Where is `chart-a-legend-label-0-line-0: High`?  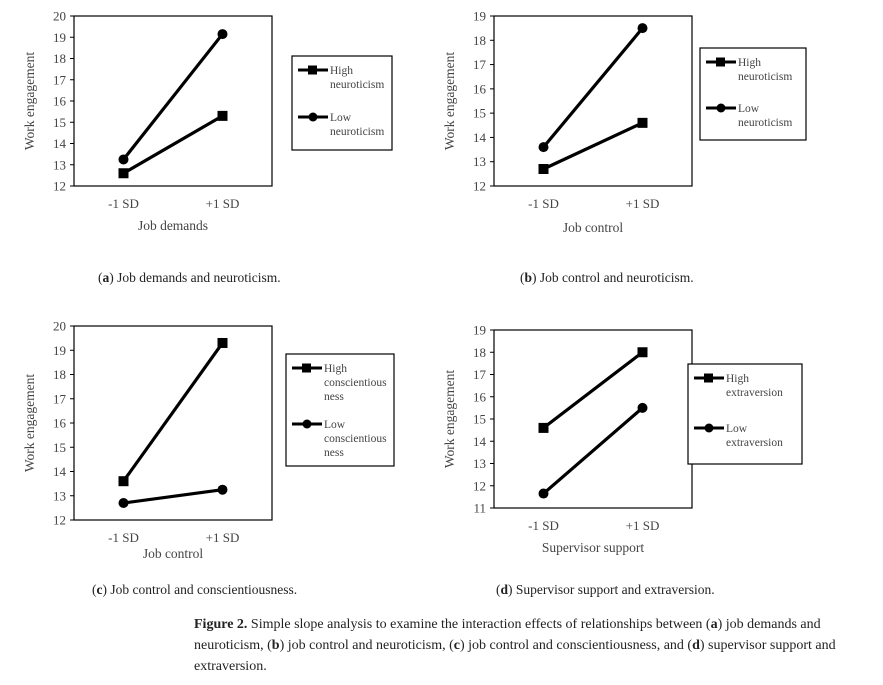
chart-a-legend-label-0-line-0: High is located at coordinates (341, 71).